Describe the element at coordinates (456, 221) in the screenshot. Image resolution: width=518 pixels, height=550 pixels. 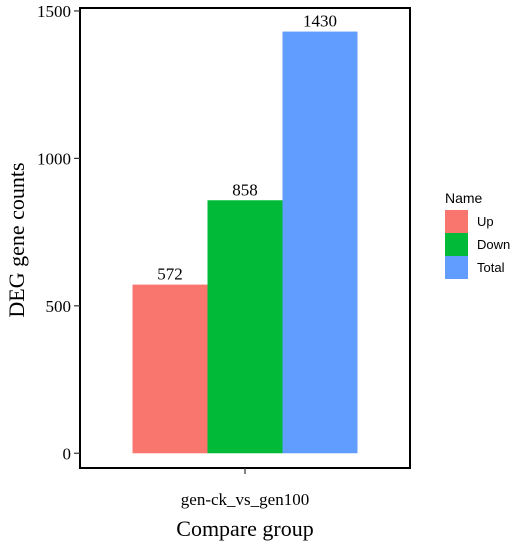
I see `legend-key-up` at that location.